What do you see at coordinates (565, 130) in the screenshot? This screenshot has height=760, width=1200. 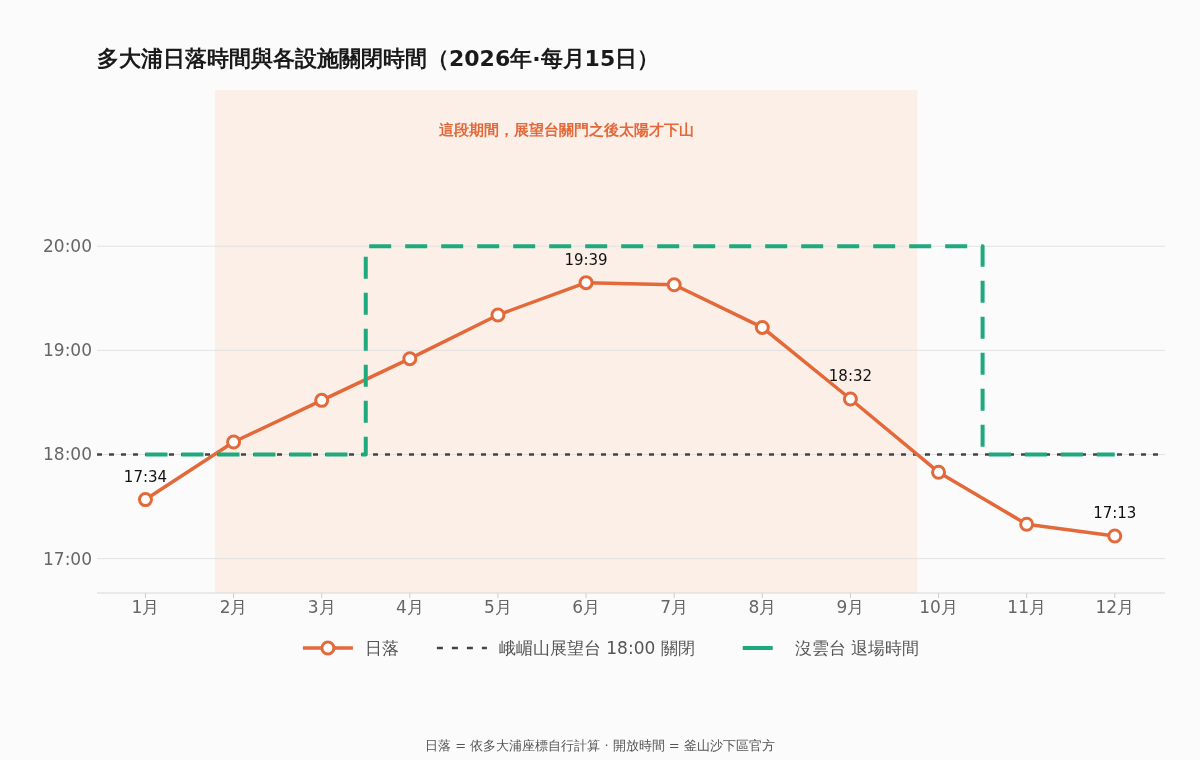 I see `band-label: 這段期間，展望台關門之後太陽才下山` at bounding box center [565, 130].